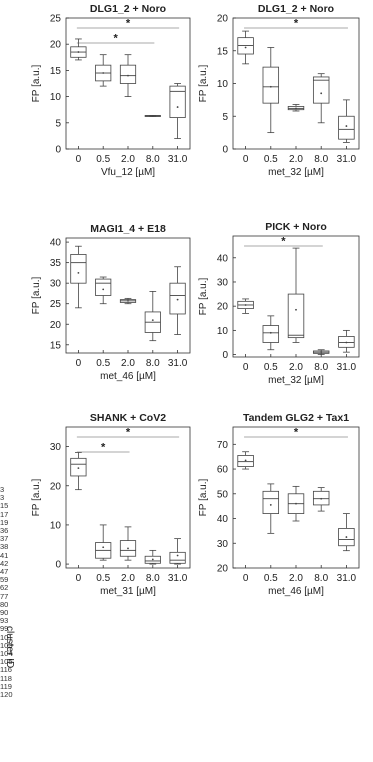 The width and height of the screenshot is (373, 762). What do you see at coordinates (4, 580) in the screenshot?
I see `cluster-id-item: 59` at bounding box center [4, 580].